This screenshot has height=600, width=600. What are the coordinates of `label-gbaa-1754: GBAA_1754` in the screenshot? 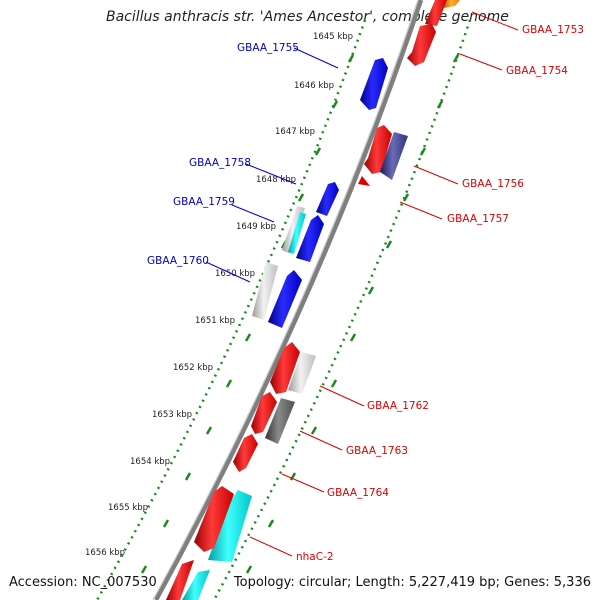 It's located at (537, 71).